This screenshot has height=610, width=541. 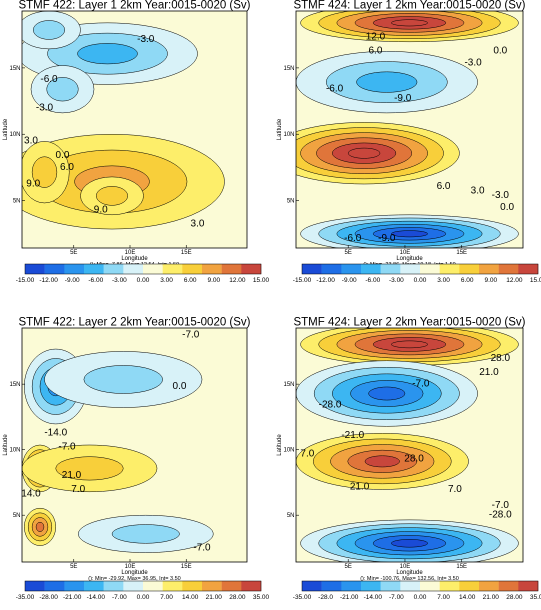 What do you see at coordinates (190, 280) in the screenshot?
I see `colorbar-tick-label: 6.00` at bounding box center [190, 280].